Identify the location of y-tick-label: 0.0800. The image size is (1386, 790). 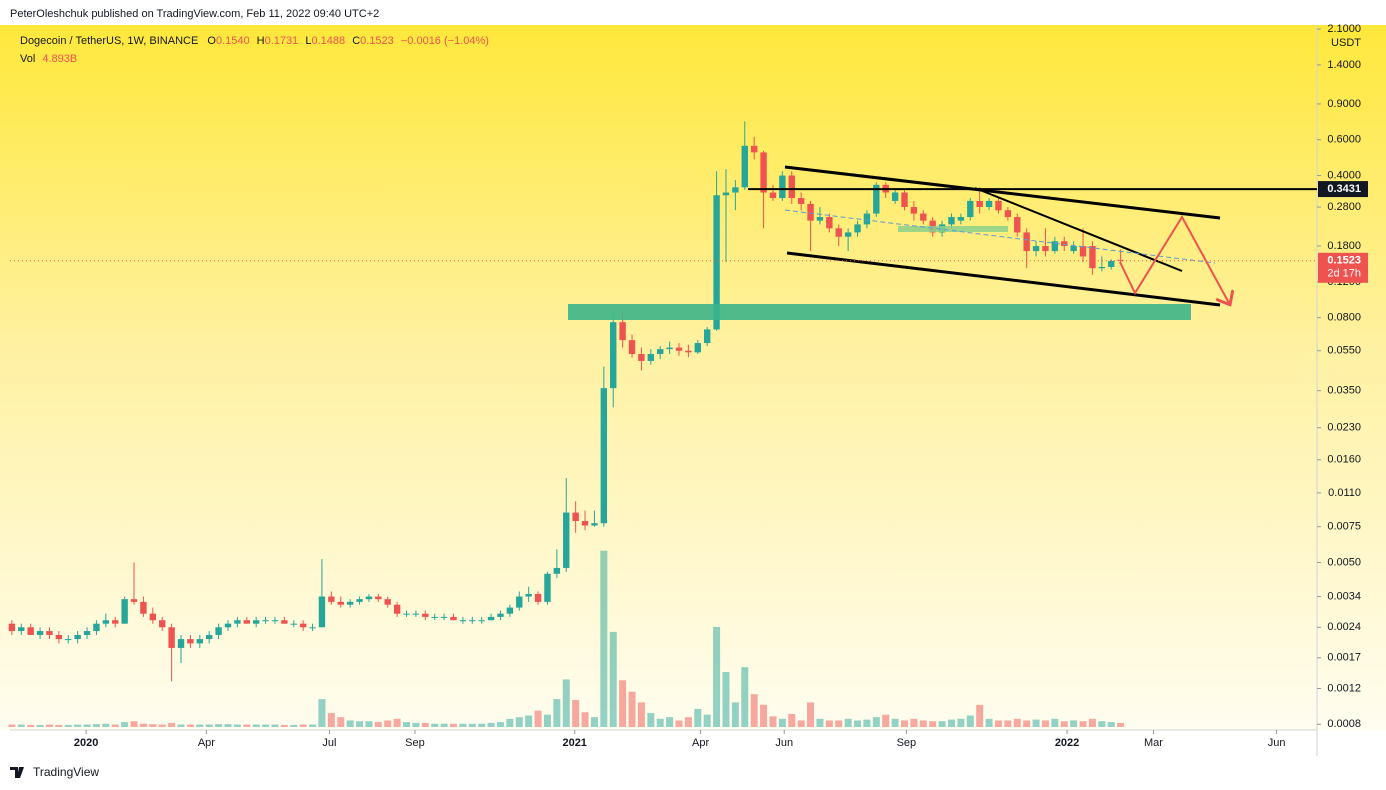
(1344, 318).